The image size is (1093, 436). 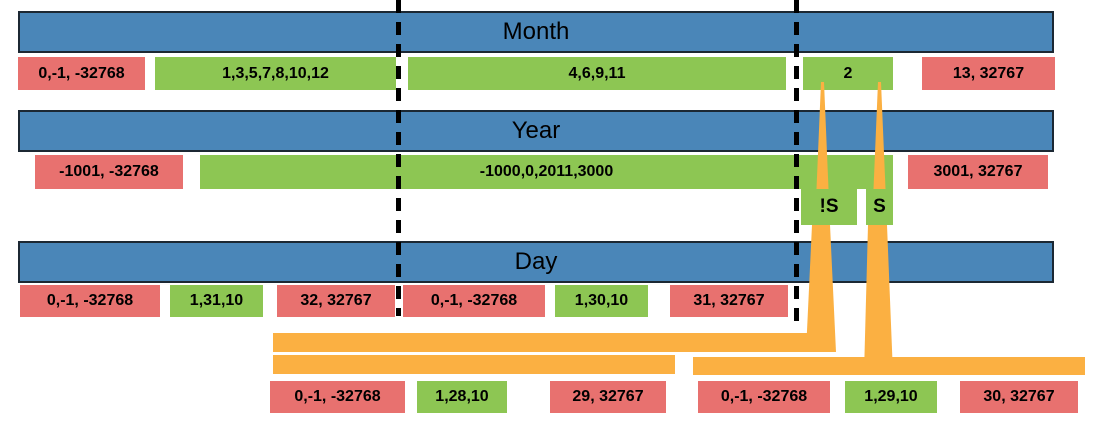 I want to click on month-partition-invalid-low: 0,-1, -32768, so click(x=81, y=73).